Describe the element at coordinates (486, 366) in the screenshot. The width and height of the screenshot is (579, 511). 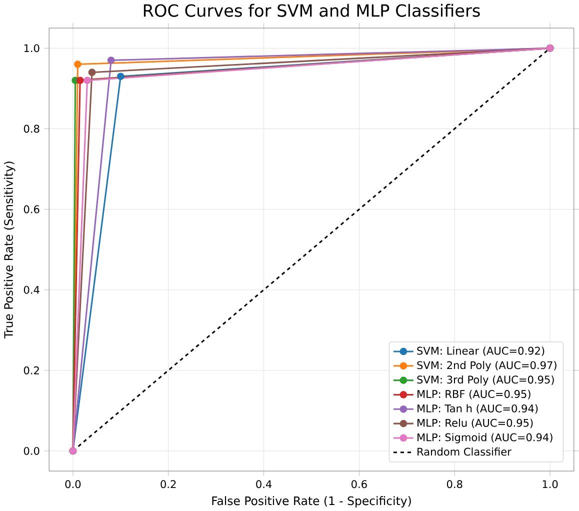
I see `legend-label: SVM: 2nd Poly (AUC=0.97)` at that location.